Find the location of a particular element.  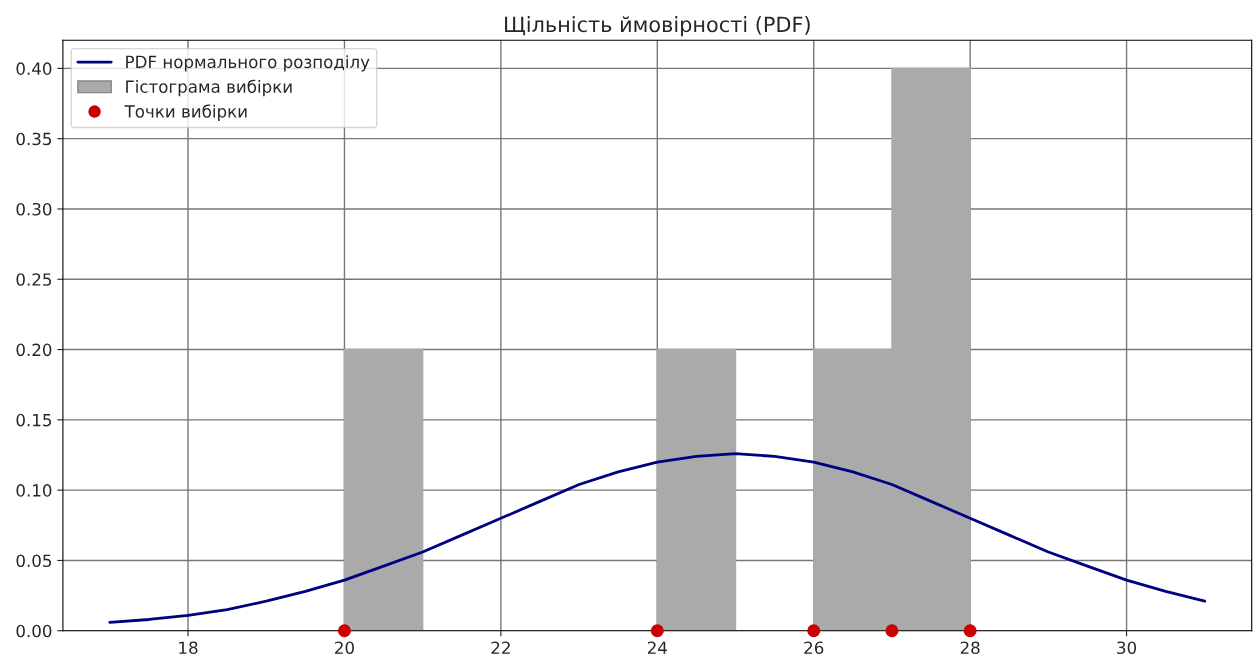

y-tick-label: 0.25 is located at coordinates (34, 279).